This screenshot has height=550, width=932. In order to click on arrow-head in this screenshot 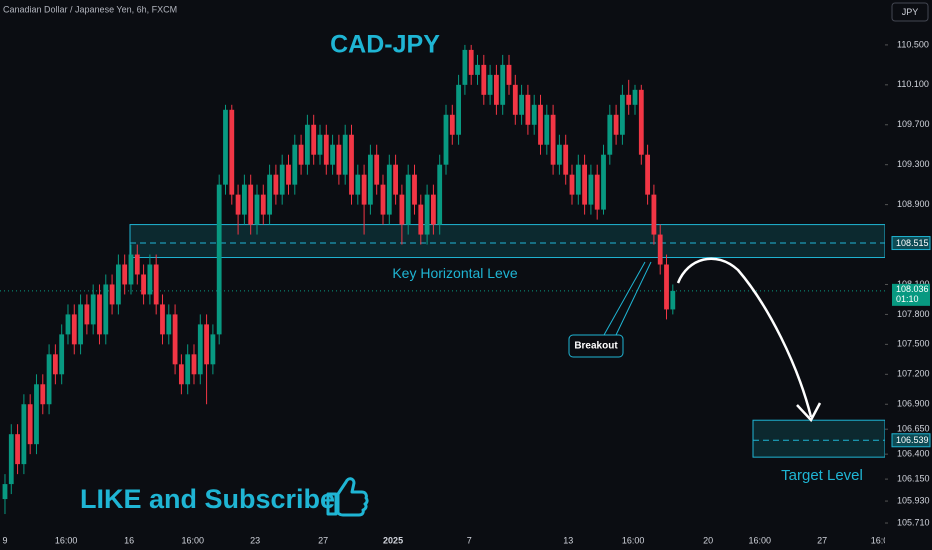, I will do `click(809, 412)`.